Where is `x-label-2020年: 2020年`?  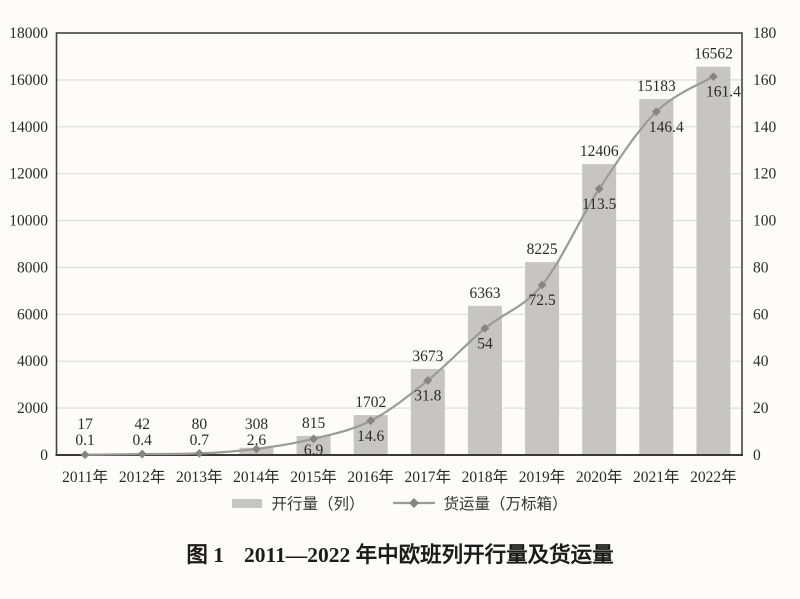
x-label-2020年: 2020年 is located at coordinates (599, 477).